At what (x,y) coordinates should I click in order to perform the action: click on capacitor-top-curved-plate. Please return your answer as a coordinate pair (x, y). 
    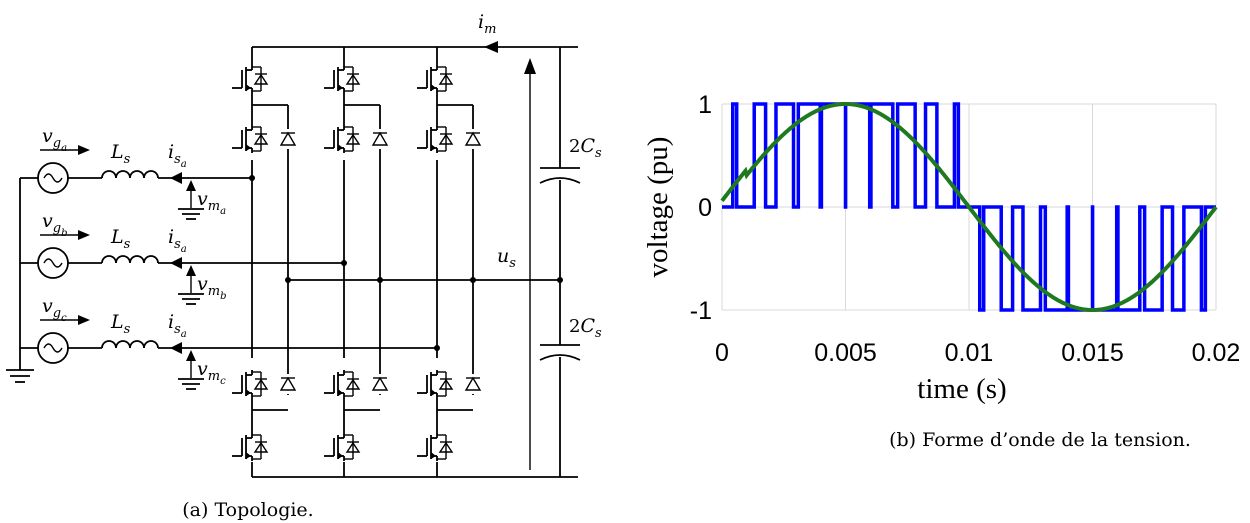
    Looking at the image, I should click on (560, 180).